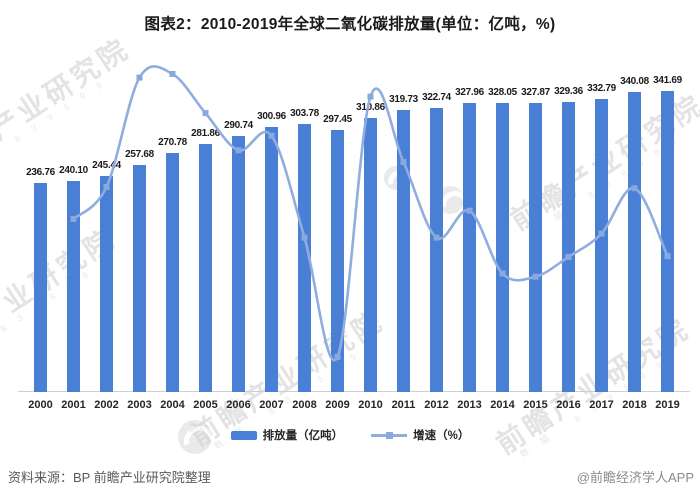  Describe the element at coordinates (303, 436) in the screenshot. I see `legend-label-emissions: 排放量（亿吨）` at that location.